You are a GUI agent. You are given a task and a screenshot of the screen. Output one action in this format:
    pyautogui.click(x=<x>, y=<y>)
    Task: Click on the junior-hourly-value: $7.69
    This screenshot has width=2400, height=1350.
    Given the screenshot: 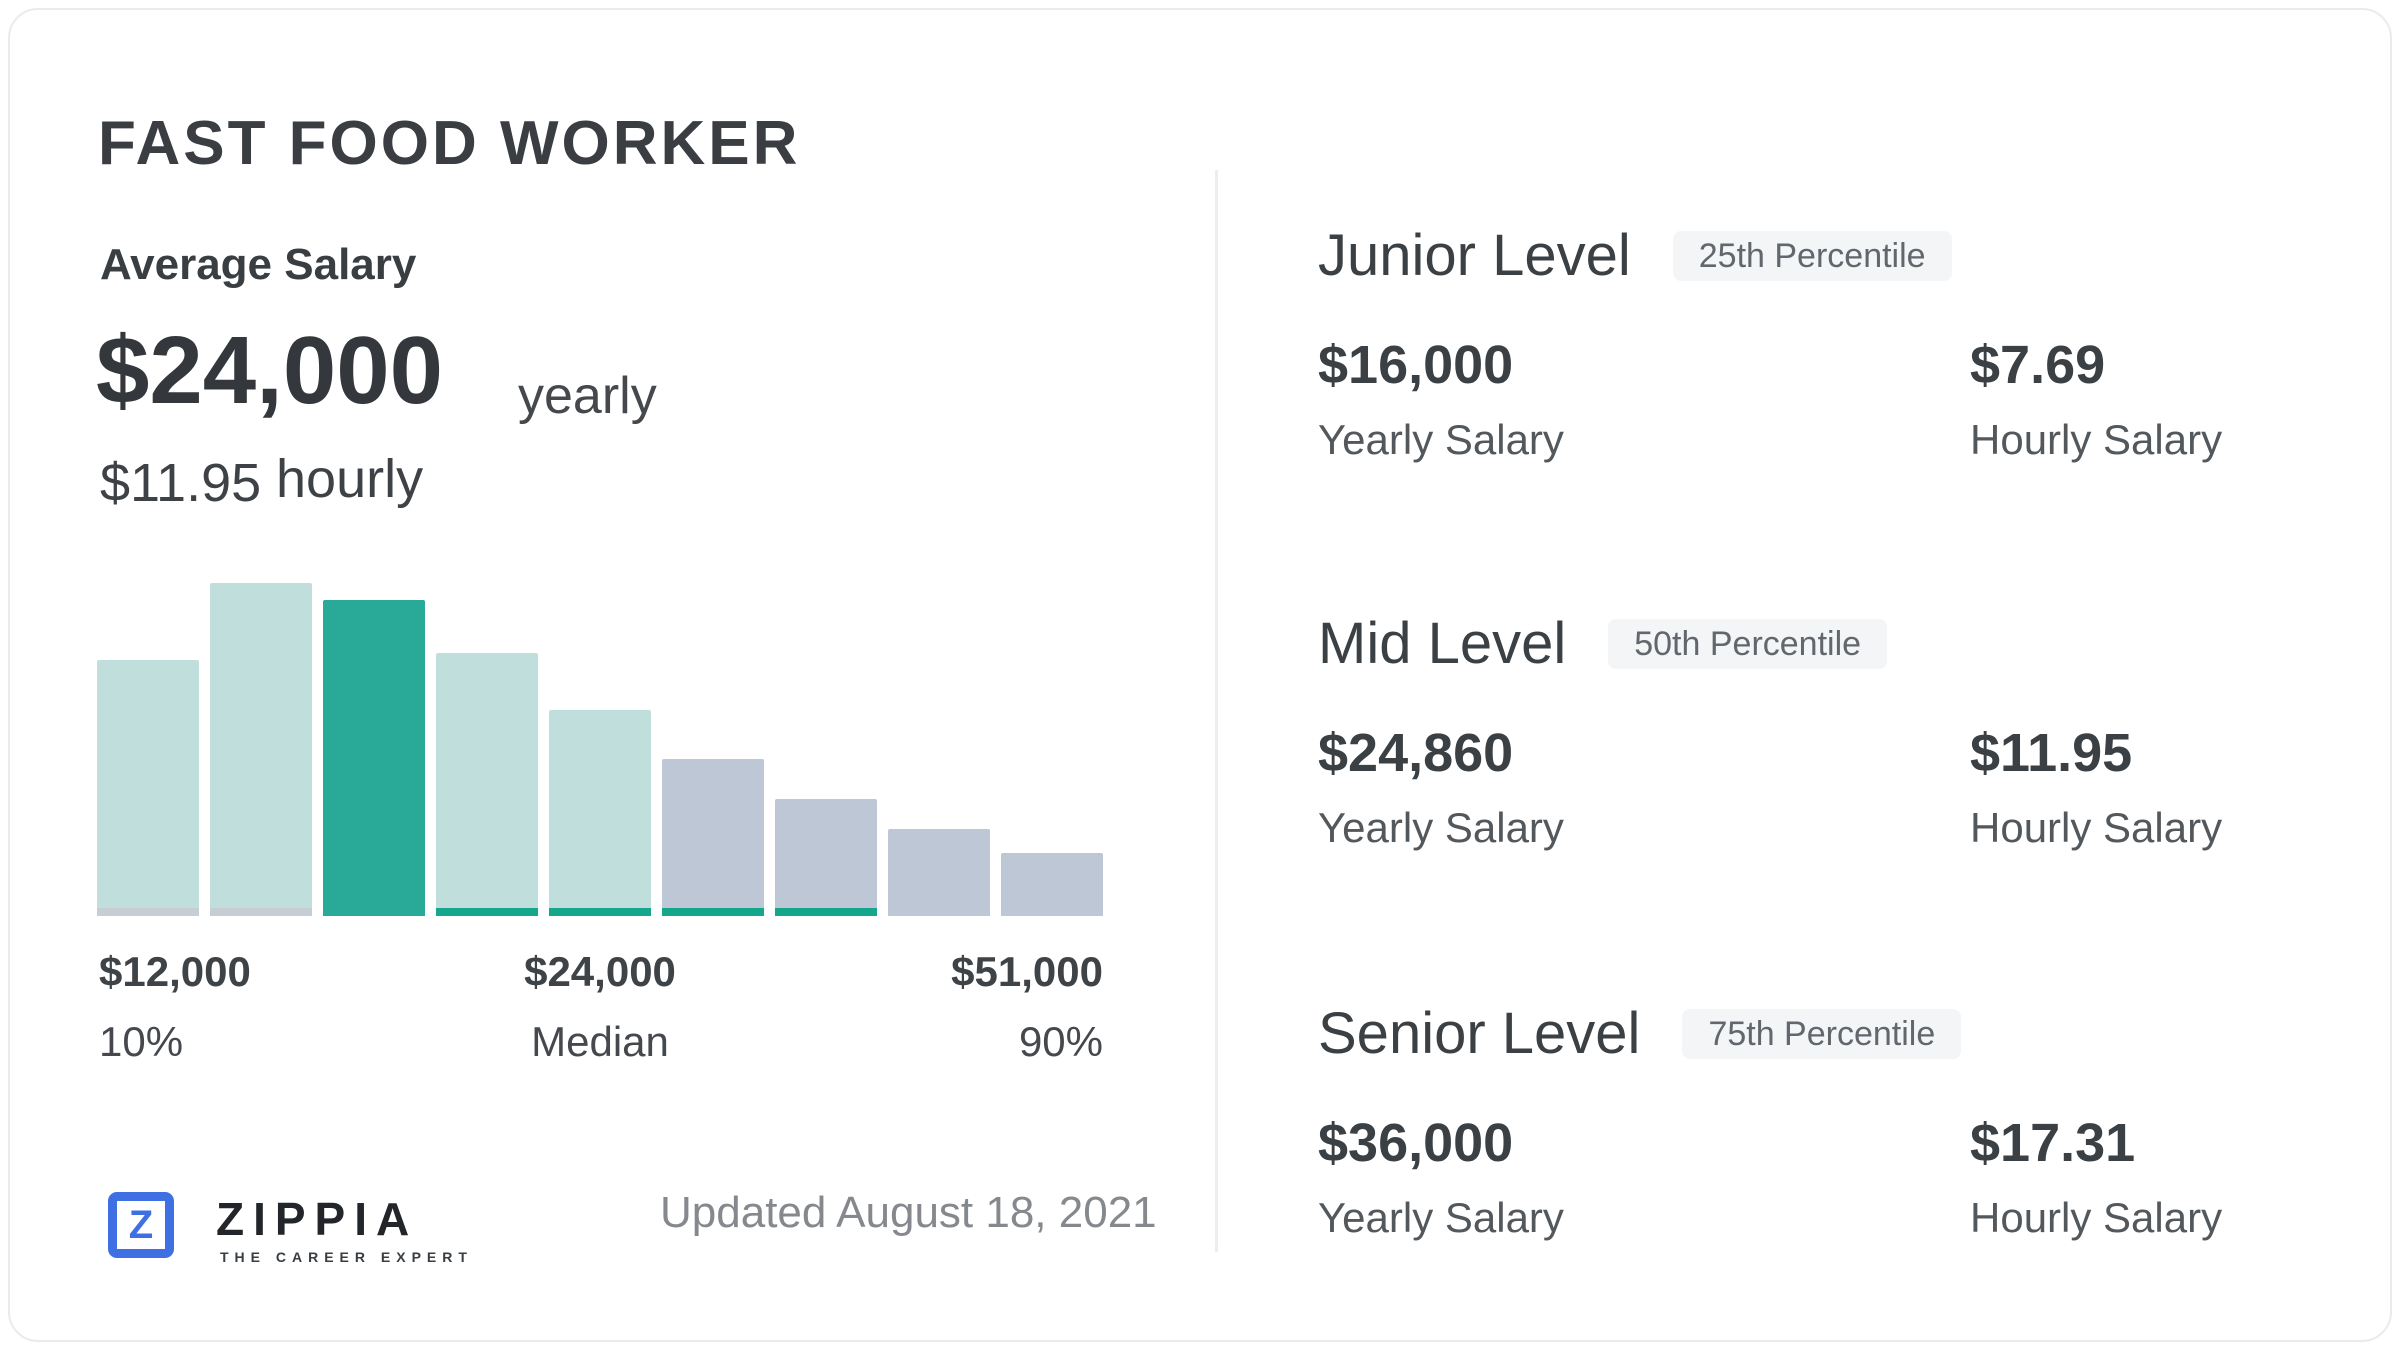 What is the action you would take?
    pyautogui.click(x=2038, y=365)
    